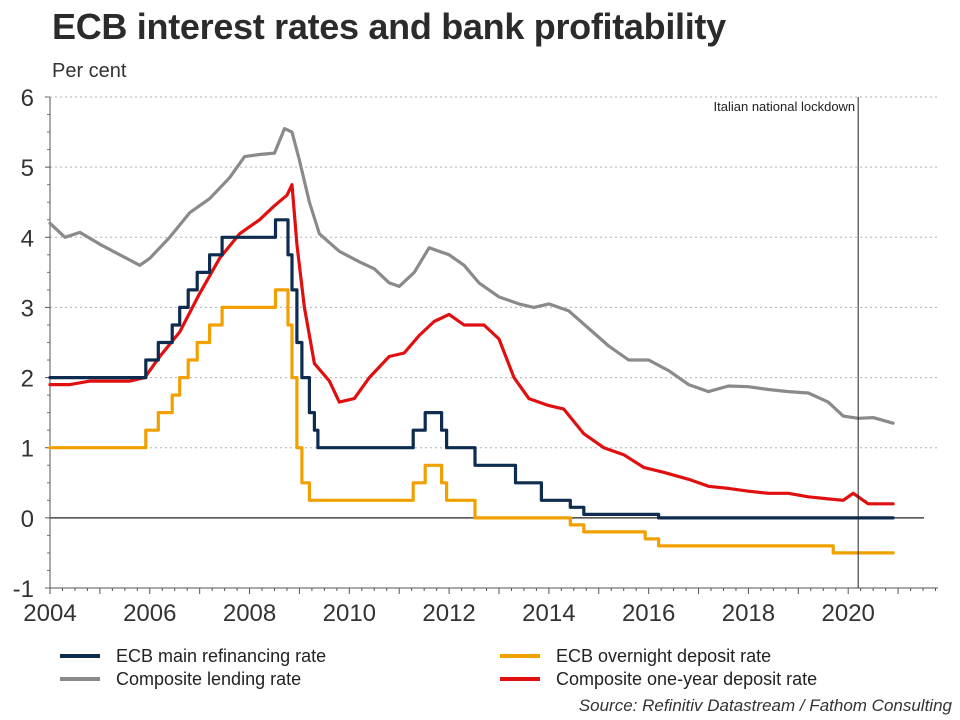  I want to click on y-tick-labels: -1 0 1 2 3 4 5 6, so click(32, 344).